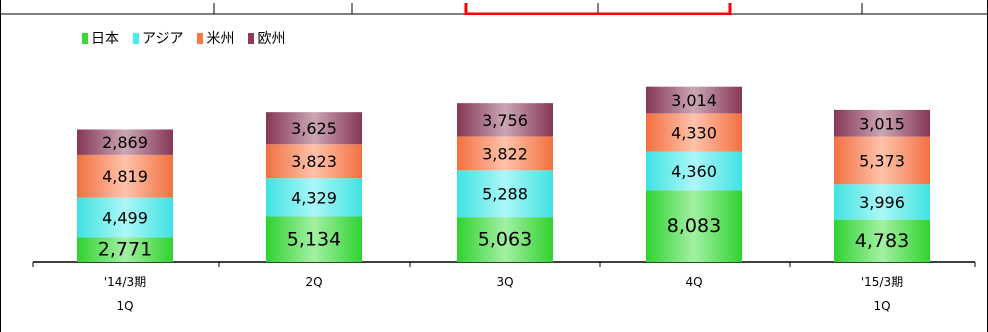  I want to click on data-label-0-1: 4,499, so click(125, 218).